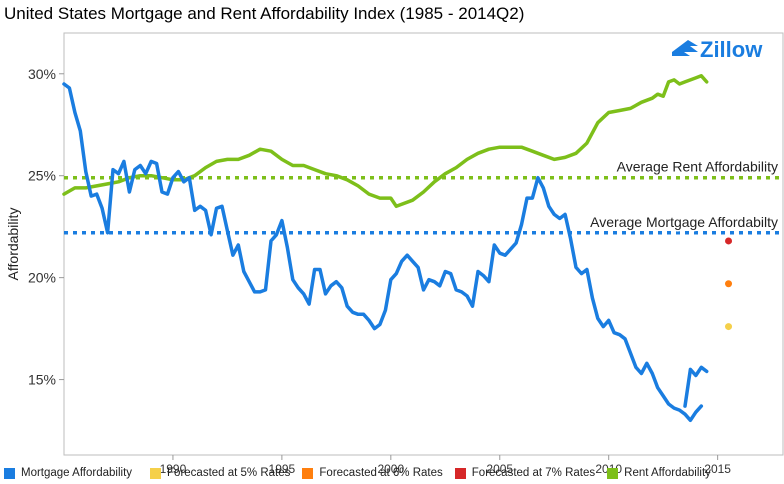 Image resolution: width=784 pixels, height=484 pixels. What do you see at coordinates (42, 278) in the screenshot?
I see `y-tick-label: 20%` at bounding box center [42, 278].